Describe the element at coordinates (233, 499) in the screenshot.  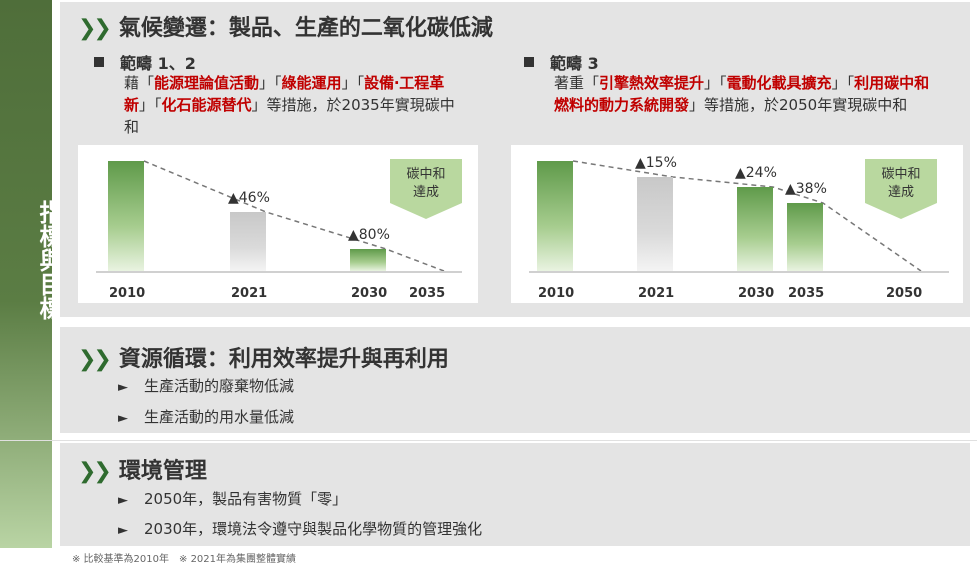
I see `list-item: ► 2050年，製品有害物質「零」` at that location.